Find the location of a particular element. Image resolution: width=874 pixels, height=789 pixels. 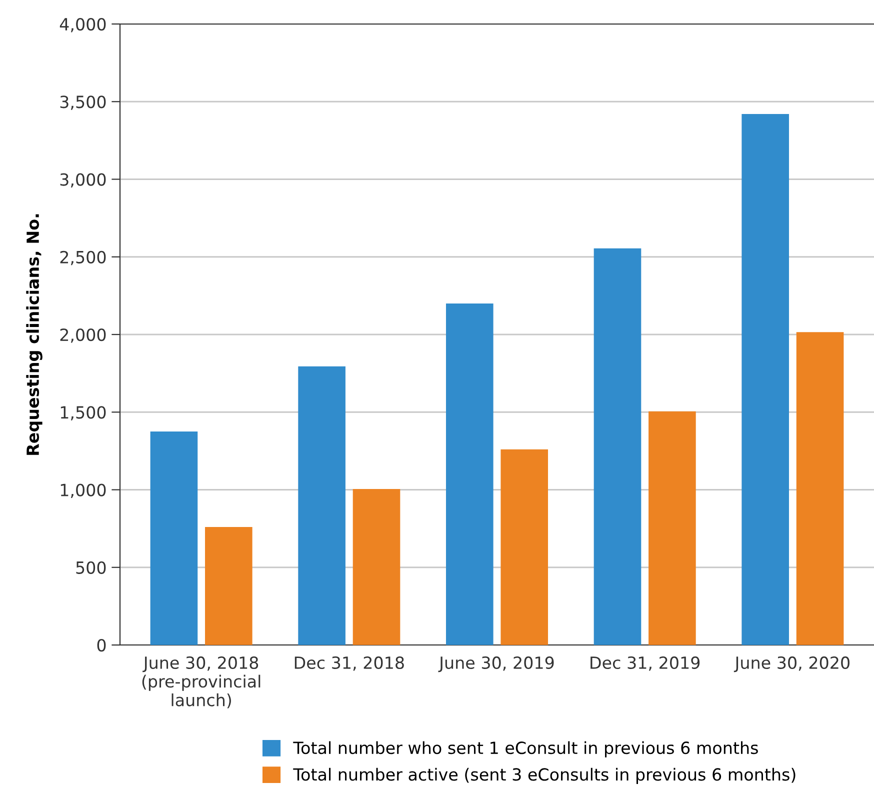

y-tick-label: 1,500 is located at coordinates (83, 413).